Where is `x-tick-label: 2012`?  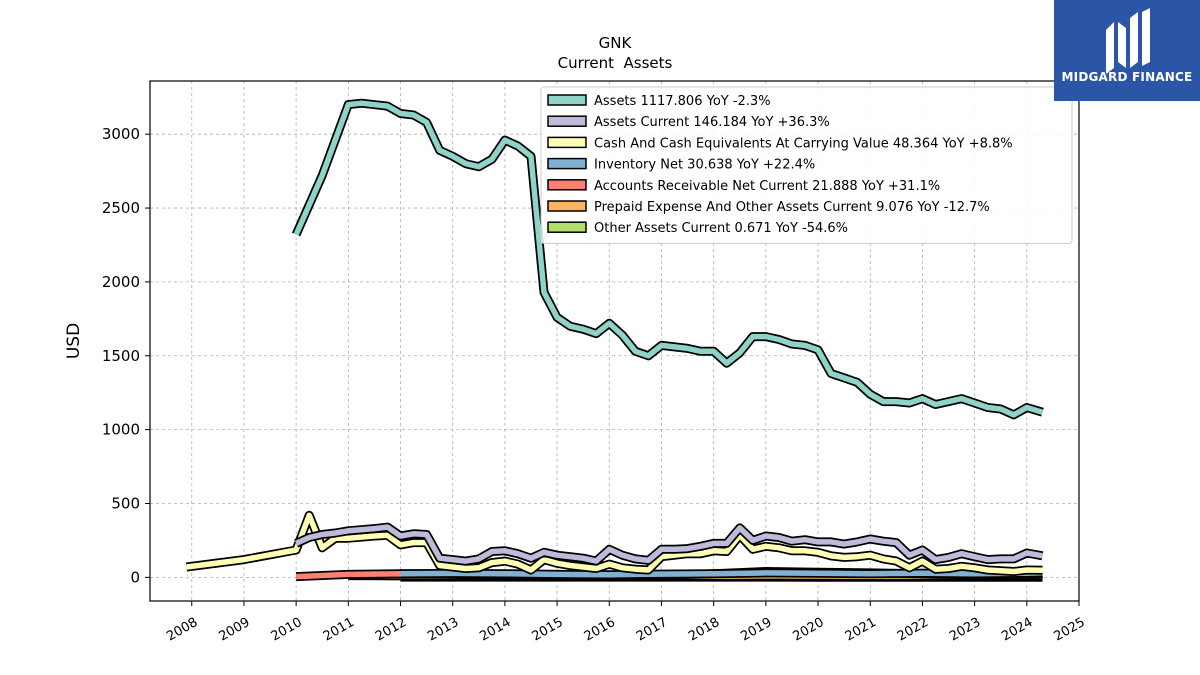 x-tick-label: 2012 is located at coordinates (391, 630).